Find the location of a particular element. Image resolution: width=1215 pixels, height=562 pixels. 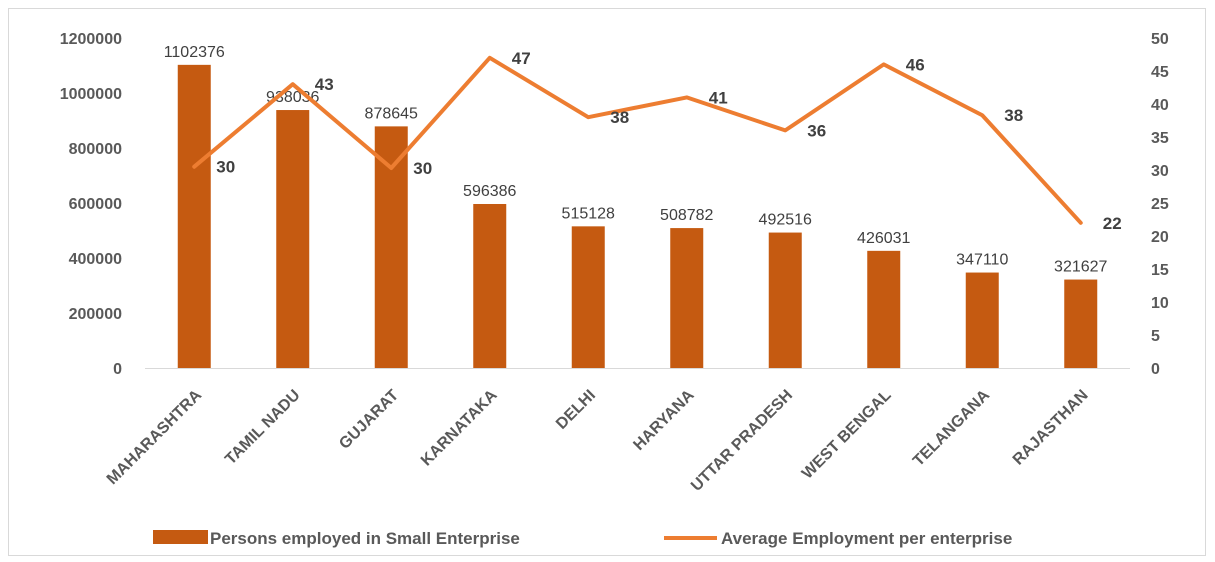

right-axis-tick-label: 40 is located at coordinates (1160, 105).